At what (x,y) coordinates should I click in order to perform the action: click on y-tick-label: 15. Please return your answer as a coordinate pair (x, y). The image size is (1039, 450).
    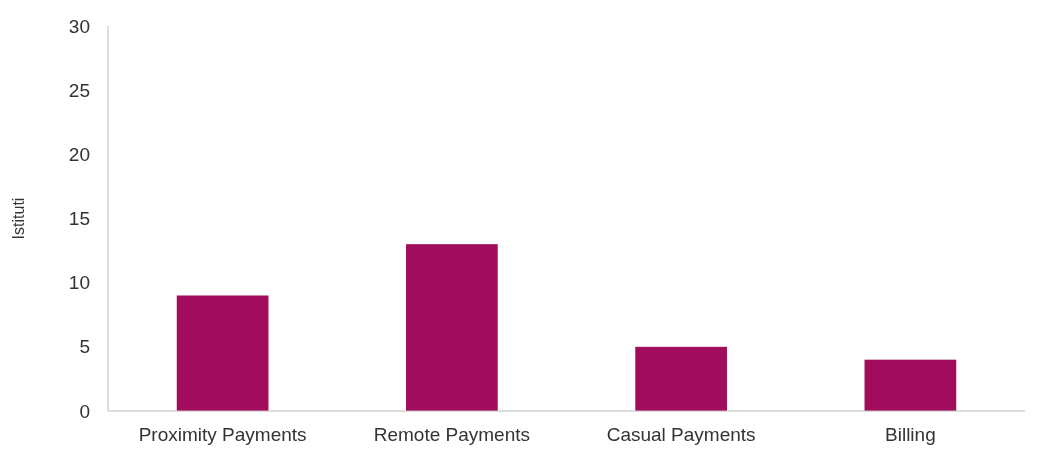
    Looking at the image, I should click on (79, 219).